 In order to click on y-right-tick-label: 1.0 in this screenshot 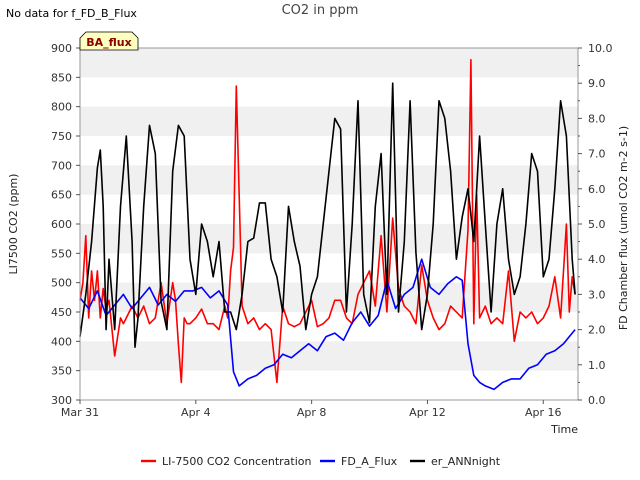, I will do `click(597, 365)`.